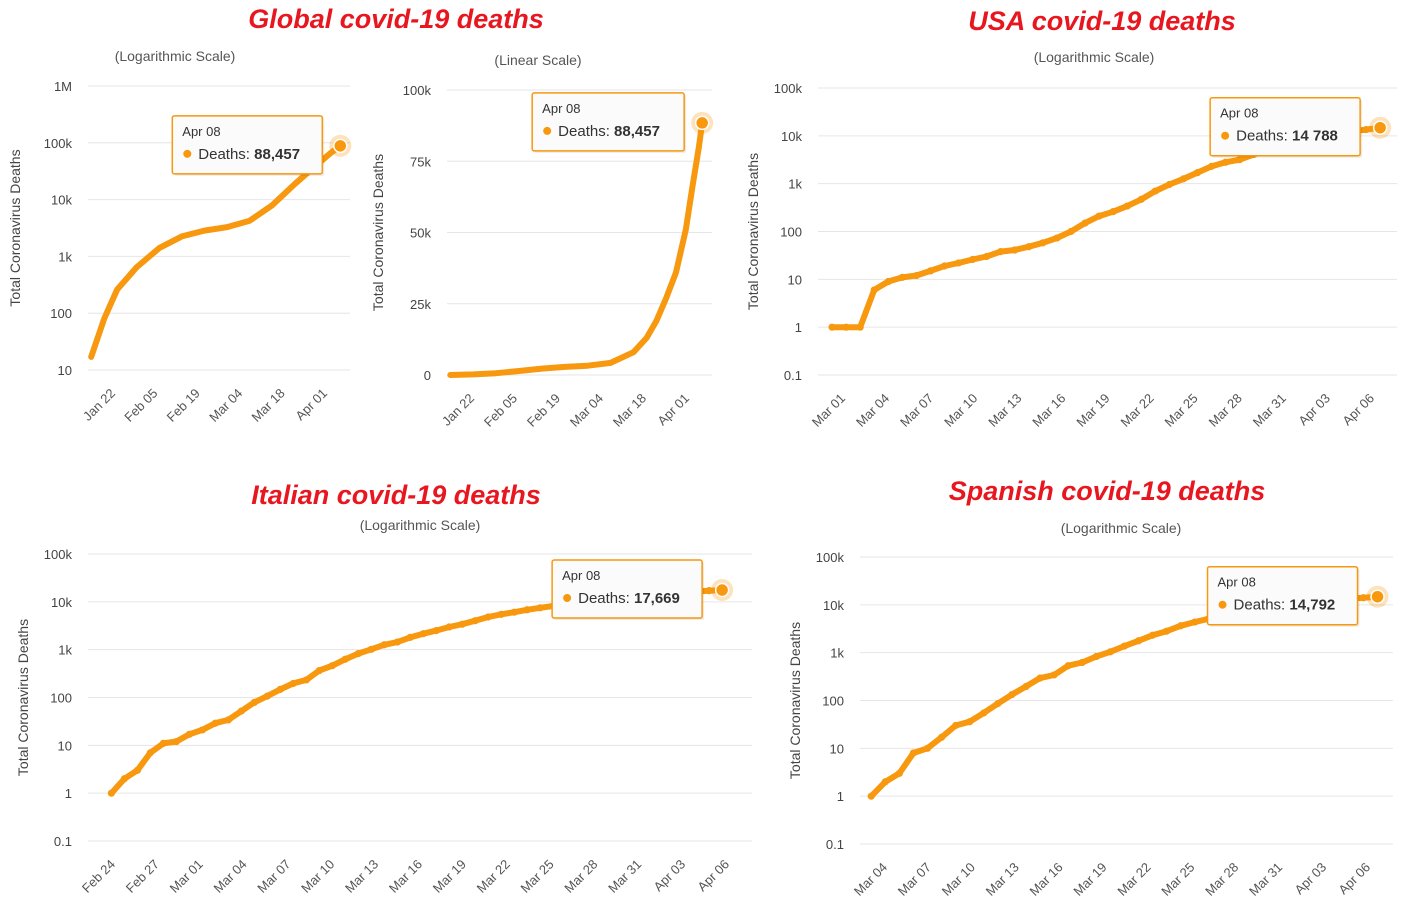  Describe the element at coordinates (1107, 491) in the screenshot. I see `heading-spain: Spanish covid-19 deaths` at that location.